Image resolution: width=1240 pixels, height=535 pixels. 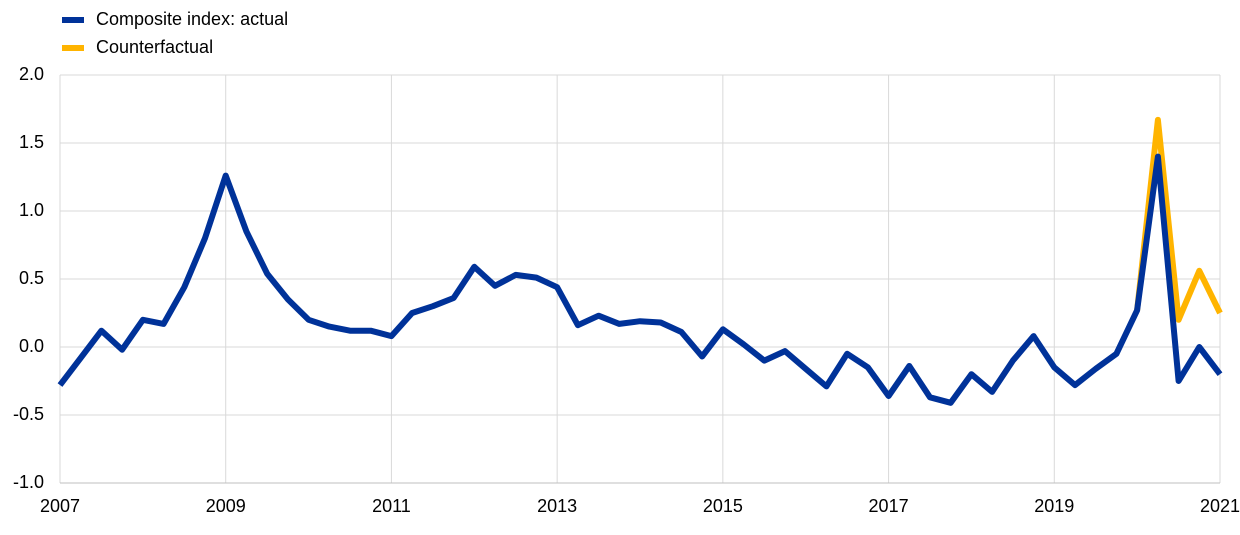 What do you see at coordinates (226, 506) in the screenshot?
I see `x-tick-label: 2009` at bounding box center [226, 506].